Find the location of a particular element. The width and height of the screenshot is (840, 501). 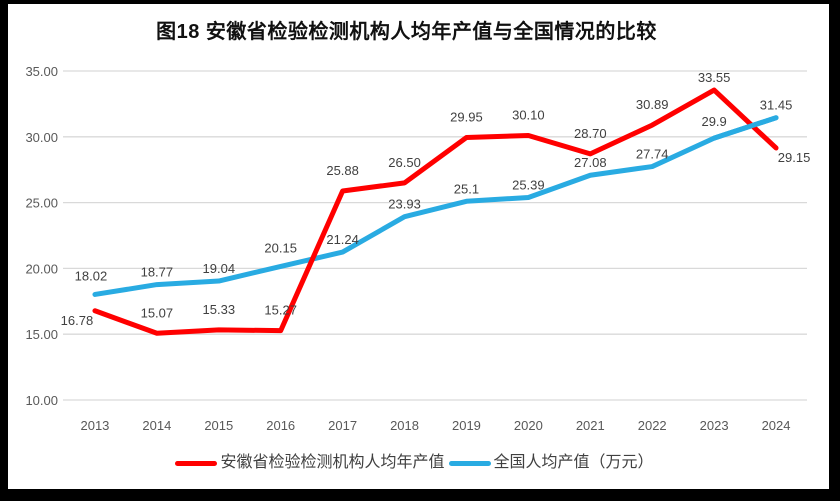

x-tick-label: 2017 is located at coordinates (342, 425).